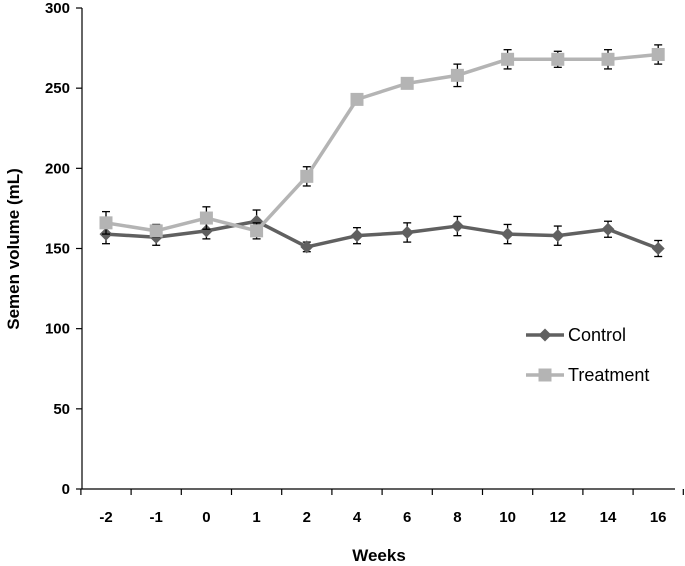 Image resolution: width=685 pixels, height=566 pixels. Describe the element at coordinates (307, 517) in the screenshot. I see `x-tick-label: 2` at that location.